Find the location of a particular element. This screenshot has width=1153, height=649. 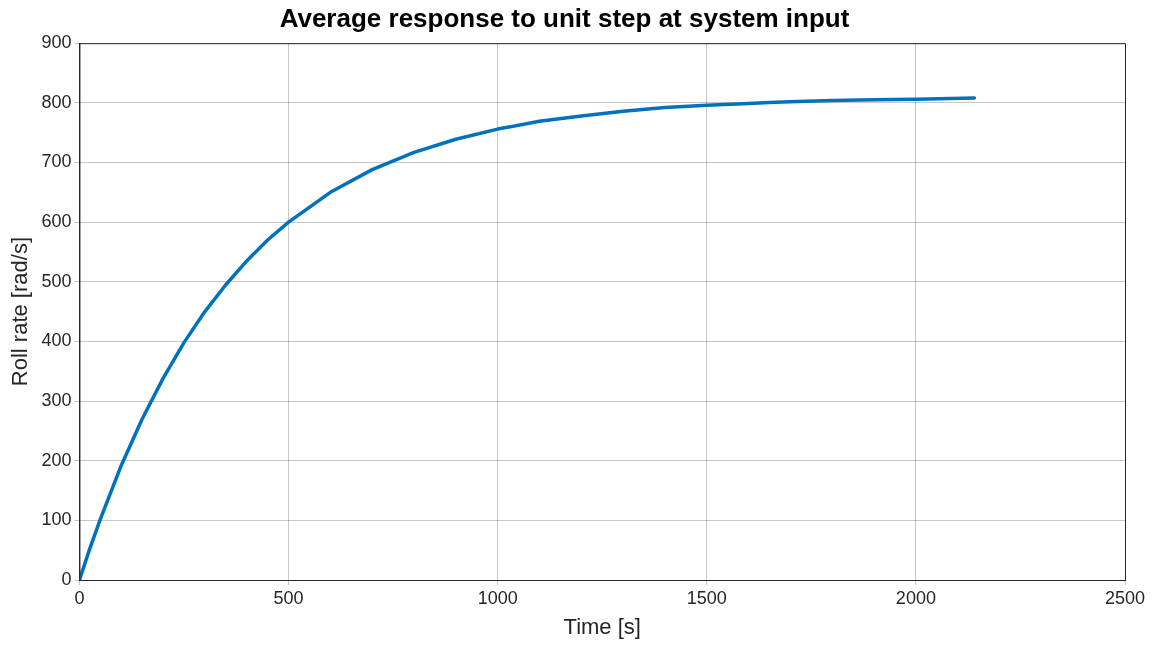

y-tick-label: 0 is located at coordinates (66, 578).